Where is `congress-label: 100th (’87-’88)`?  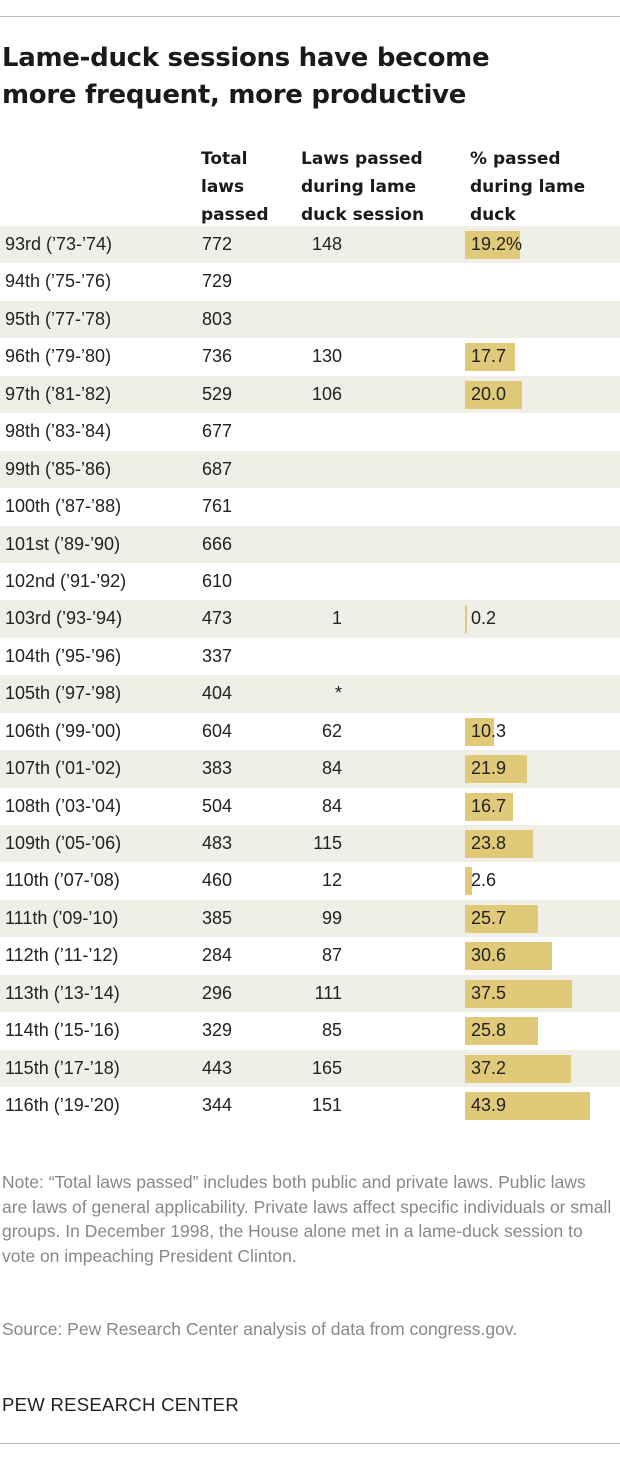 congress-label: 100th (’87-’88) is located at coordinates (63, 506).